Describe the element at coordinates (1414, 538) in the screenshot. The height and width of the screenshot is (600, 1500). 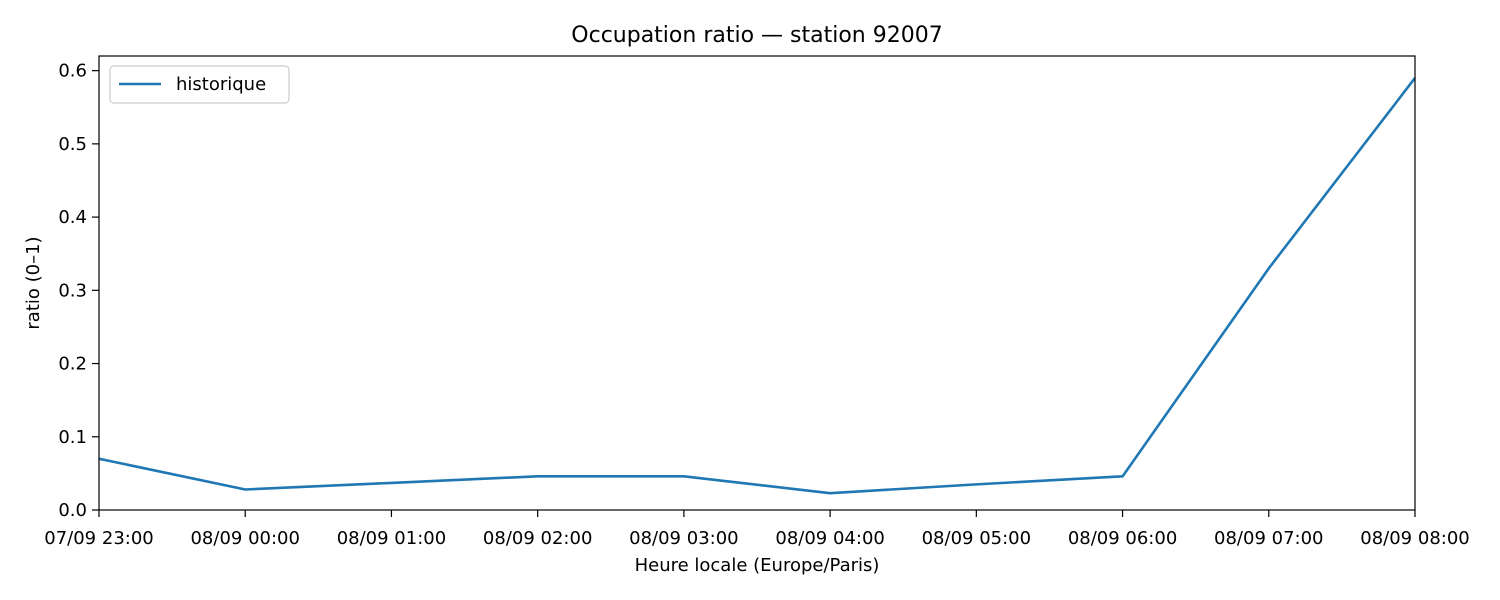
I see `x-tick-label: 08/09 08:00` at that location.